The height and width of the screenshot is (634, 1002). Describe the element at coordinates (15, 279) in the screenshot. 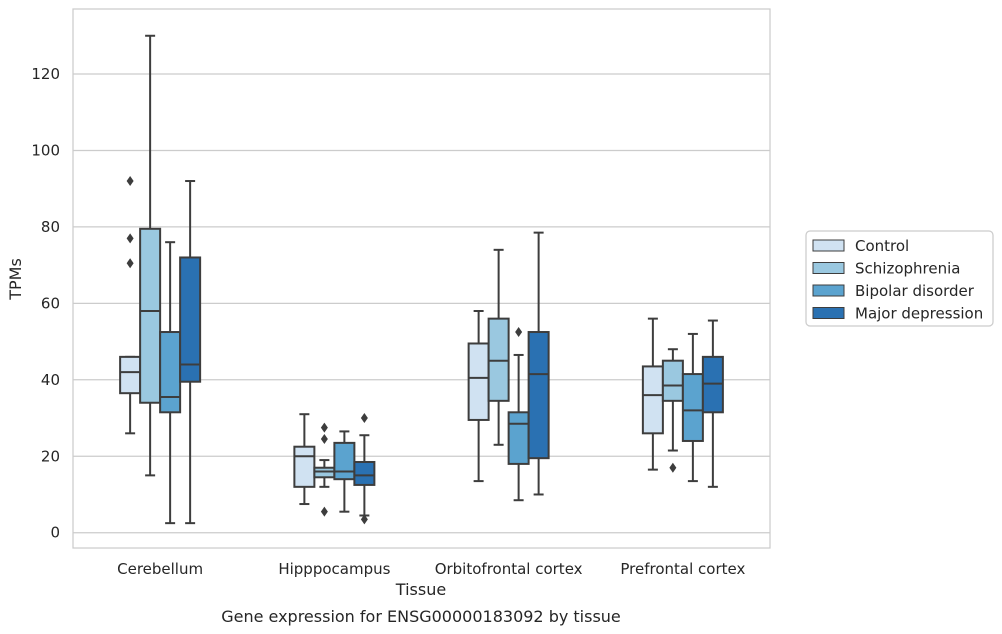

I see `y-axis-label: TPMs` at that location.